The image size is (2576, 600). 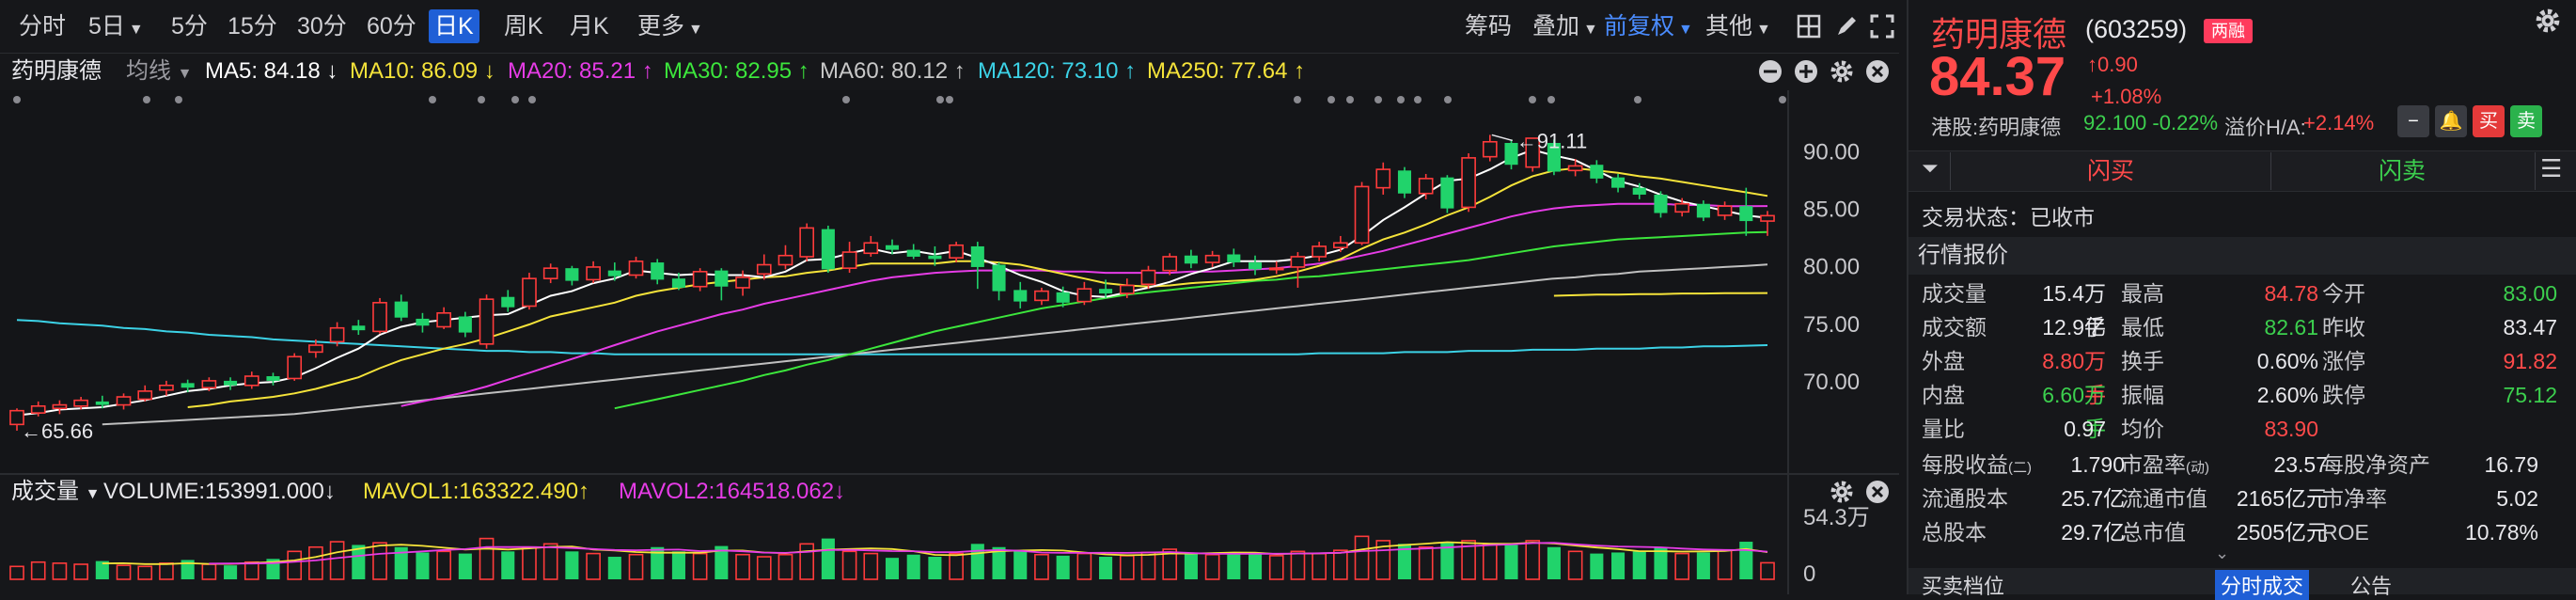 What do you see at coordinates (1955, 293) in the screenshot?
I see `quote-label: 成交量` at bounding box center [1955, 293].